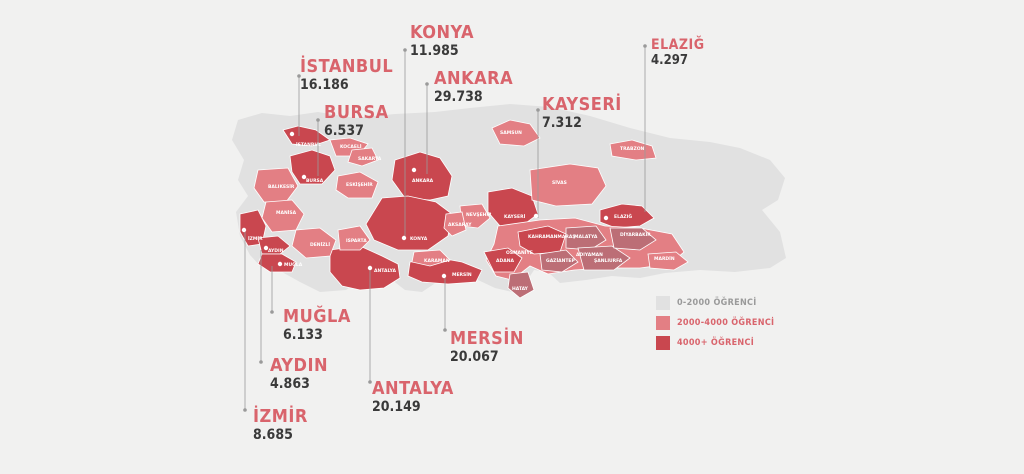 This screenshot has height=474, width=1024. What do you see at coordinates (266, 248) in the screenshot?
I see `pin-aydin` at bounding box center [266, 248].